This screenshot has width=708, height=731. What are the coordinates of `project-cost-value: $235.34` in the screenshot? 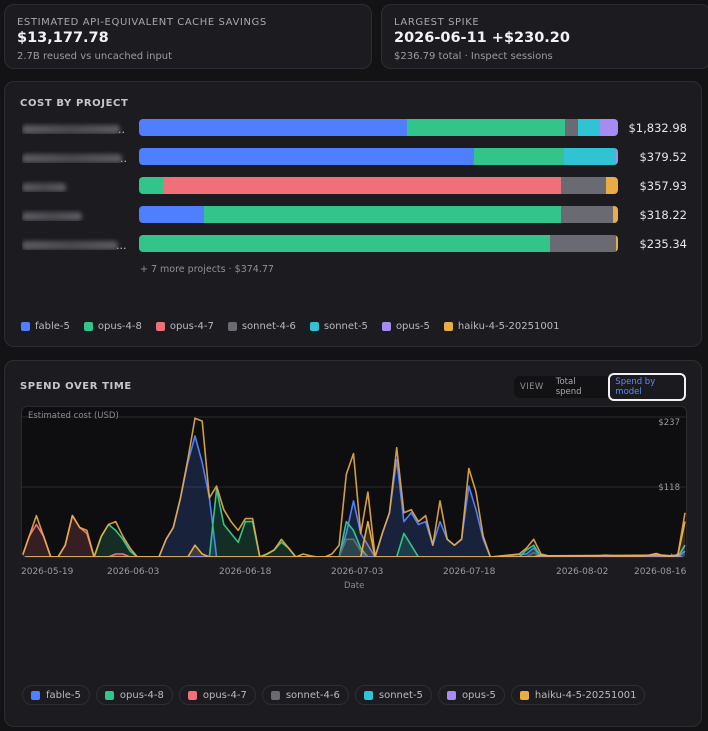 It's located at (663, 244).